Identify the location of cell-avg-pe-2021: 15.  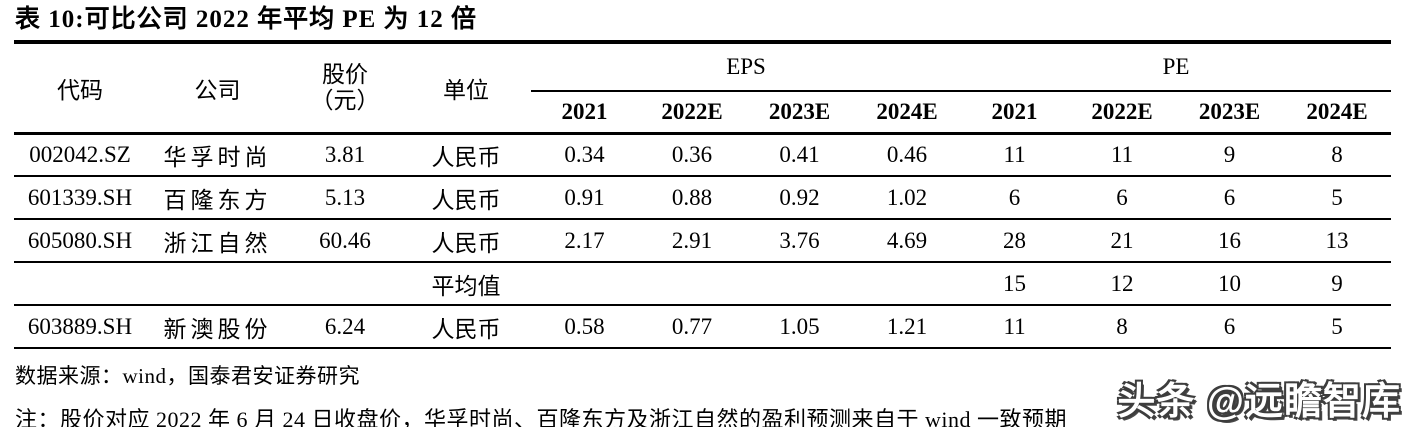
(1015, 284).